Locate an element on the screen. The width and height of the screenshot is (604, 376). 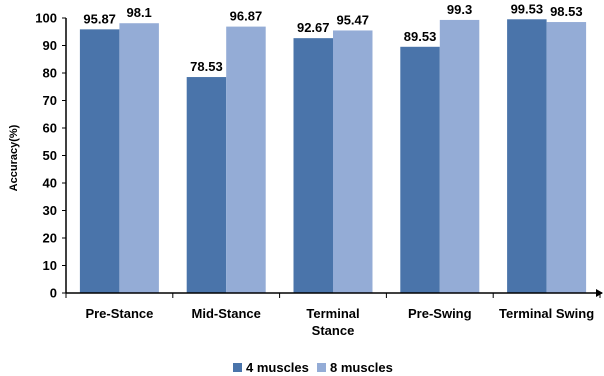
y-tick-label: 90 is located at coordinates (50, 45).